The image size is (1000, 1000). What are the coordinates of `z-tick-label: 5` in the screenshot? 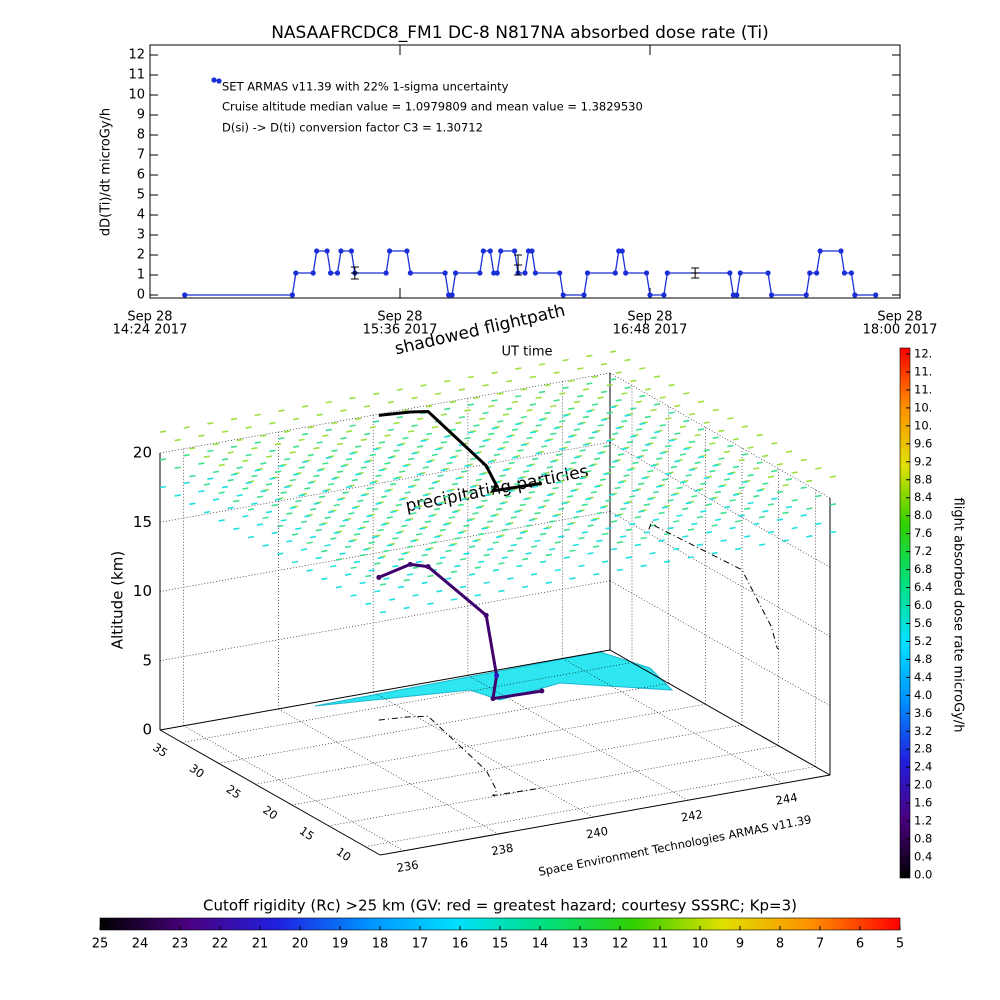 It's located at (147, 660).